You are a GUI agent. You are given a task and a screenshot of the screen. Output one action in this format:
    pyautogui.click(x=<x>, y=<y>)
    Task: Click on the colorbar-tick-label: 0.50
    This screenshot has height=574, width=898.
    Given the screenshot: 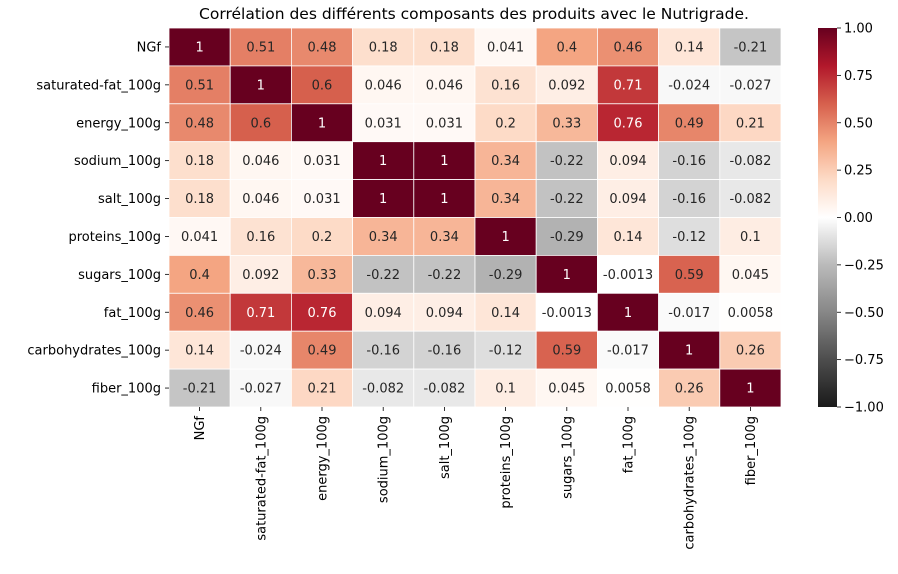 What is the action you would take?
    pyautogui.click(x=858, y=123)
    